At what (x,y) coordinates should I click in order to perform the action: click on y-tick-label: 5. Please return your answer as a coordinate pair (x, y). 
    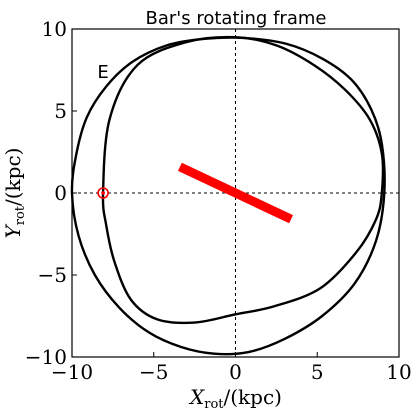
    Looking at the image, I should click on (60, 111).